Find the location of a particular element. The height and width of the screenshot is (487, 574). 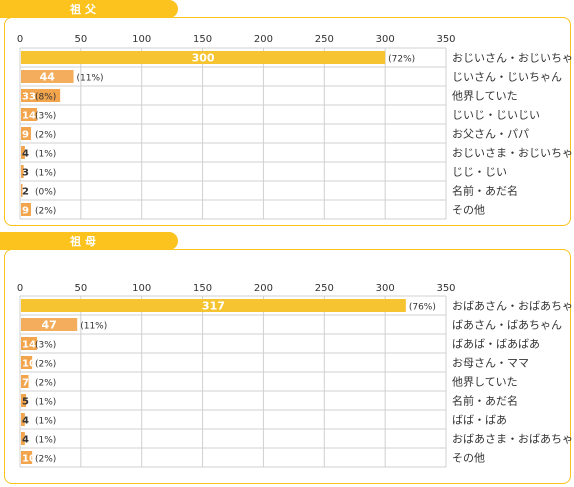

value-label-grandmother: 5 is located at coordinates (25, 402).